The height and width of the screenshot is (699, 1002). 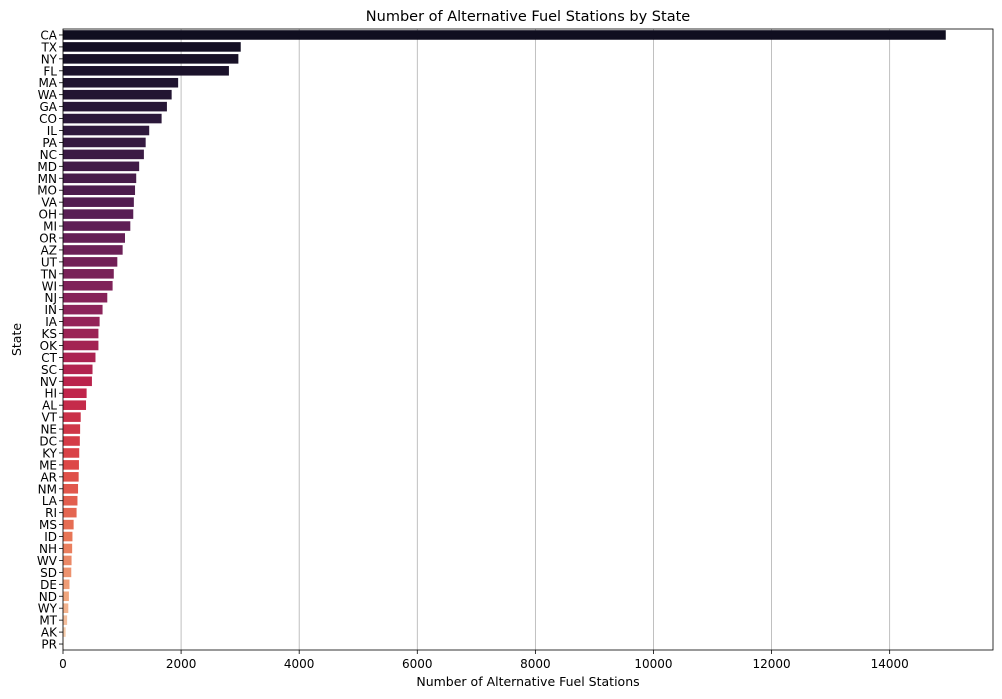 What do you see at coordinates (48, 215) in the screenshot?
I see `y-tick-label-oh: OH` at bounding box center [48, 215].